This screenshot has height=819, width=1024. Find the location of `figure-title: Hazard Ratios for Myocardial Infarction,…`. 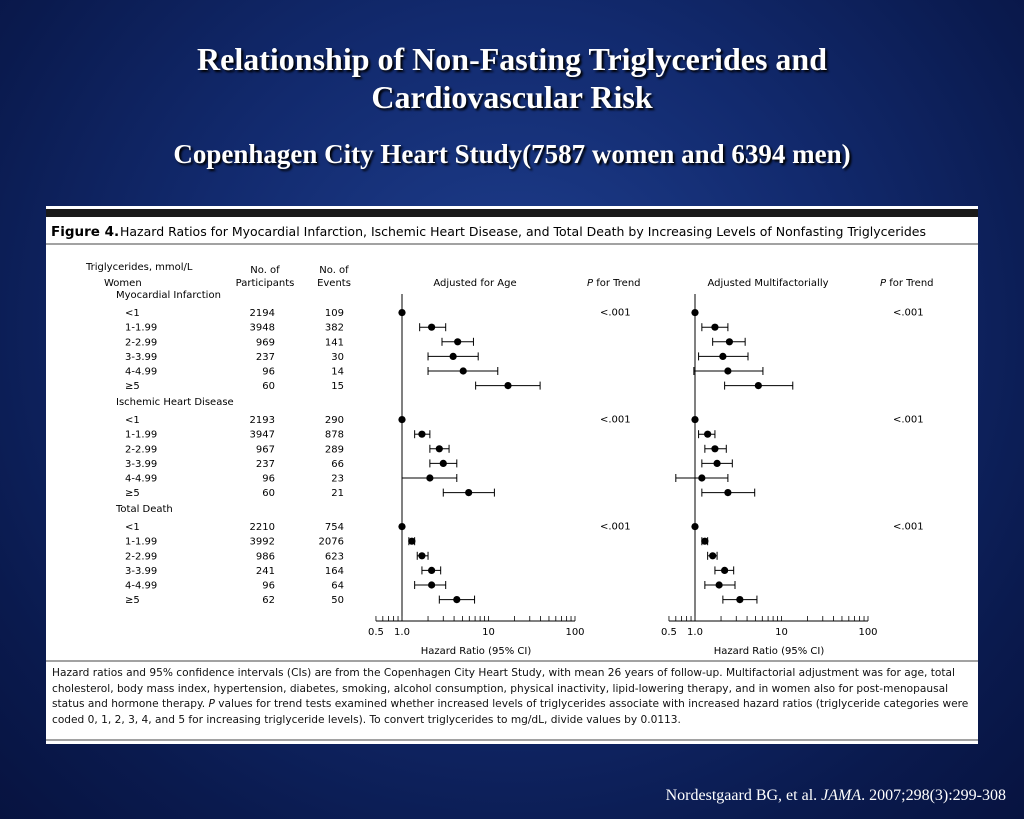

figure-title: Hazard Ratios for Myocardial Infarction,… is located at coordinates (523, 231).